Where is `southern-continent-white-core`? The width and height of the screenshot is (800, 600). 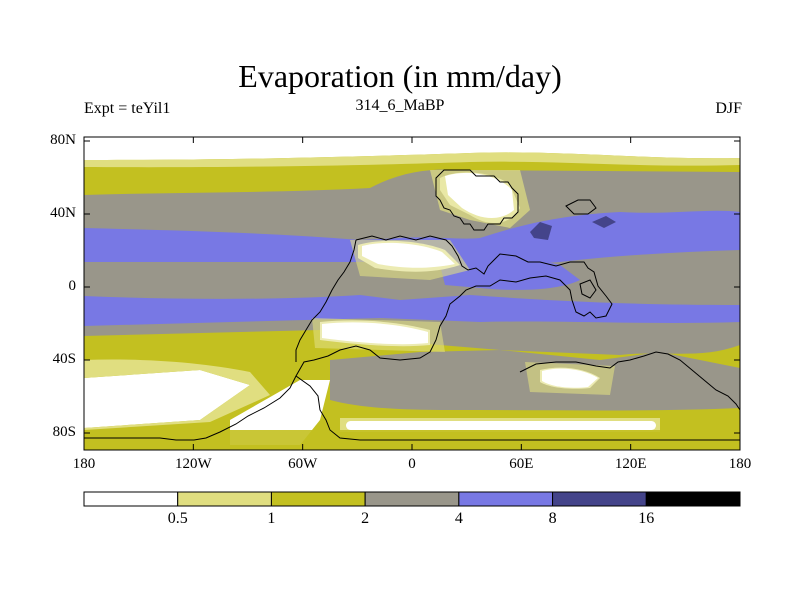 southern-continent-white-core is located at coordinates (375, 333).